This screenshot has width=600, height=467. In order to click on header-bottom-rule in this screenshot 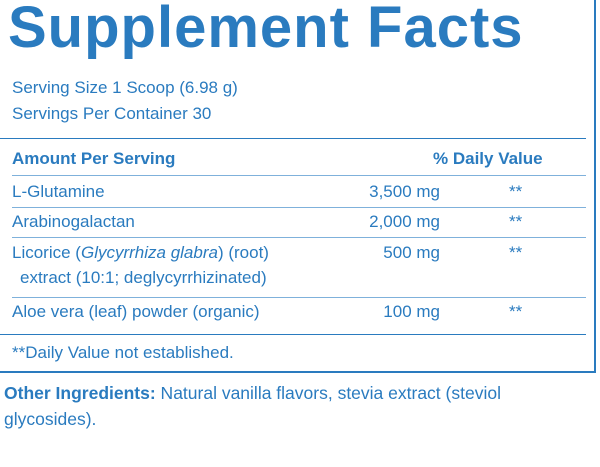, I will do `click(299, 175)`.